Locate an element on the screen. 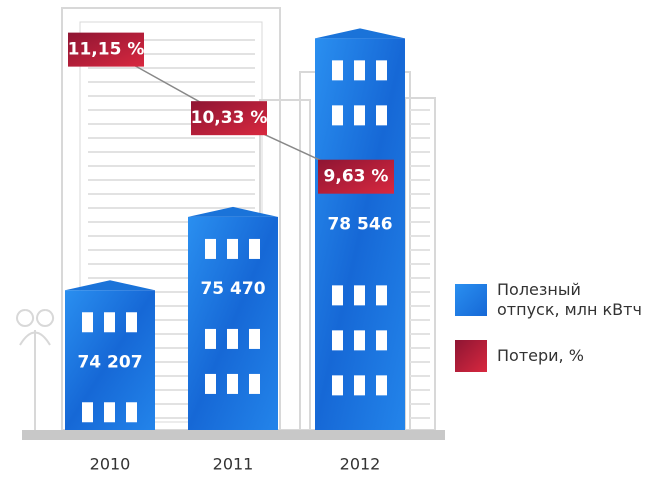 The image size is (658, 479). legend-label: Полезный отпуск, млн кВтч is located at coordinates (569, 299).